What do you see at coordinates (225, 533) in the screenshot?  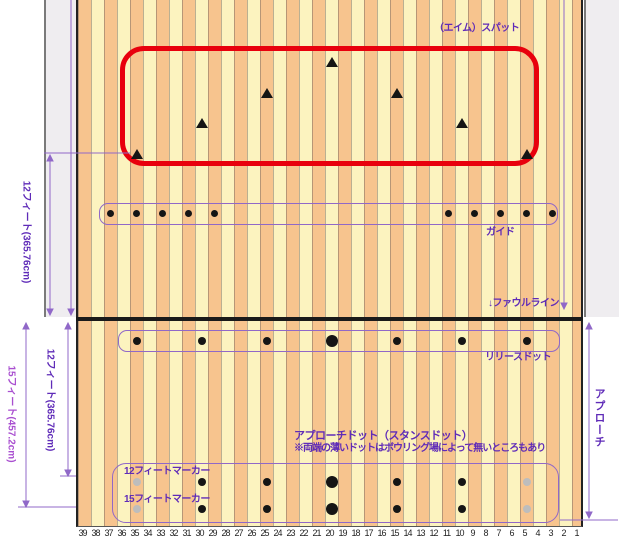 I see `board-number: 28` at bounding box center [225, 533].